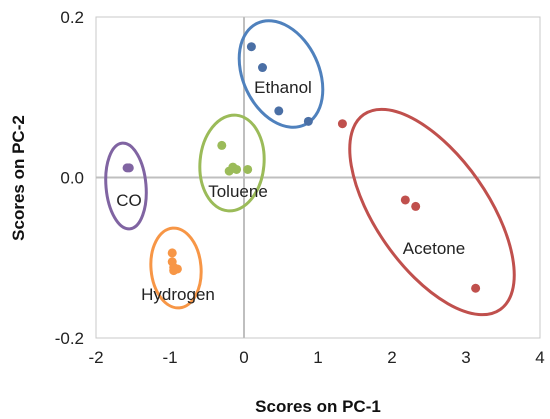 Image resolution: width=550 pixels, height=419 pixels. What do you see at coordinates (72, 17) in the screenshot?
I see `y-tick-label: 0.2` at bounding box center [72, 17].